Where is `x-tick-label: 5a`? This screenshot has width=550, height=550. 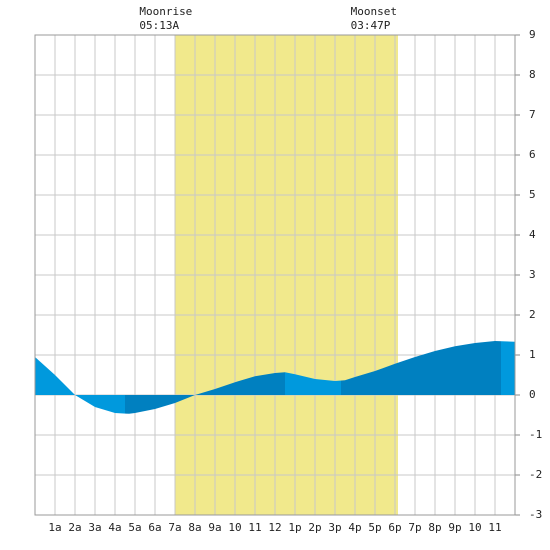 x-tick-label: 5a is located at coordinates (134, 527).